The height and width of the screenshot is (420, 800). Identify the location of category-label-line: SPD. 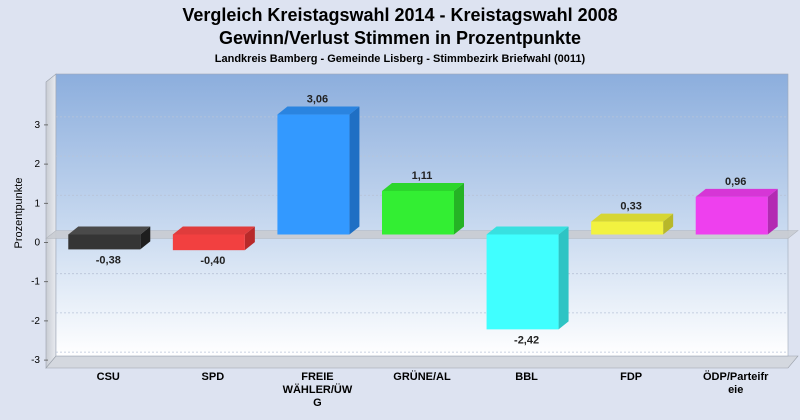
(213, 377).